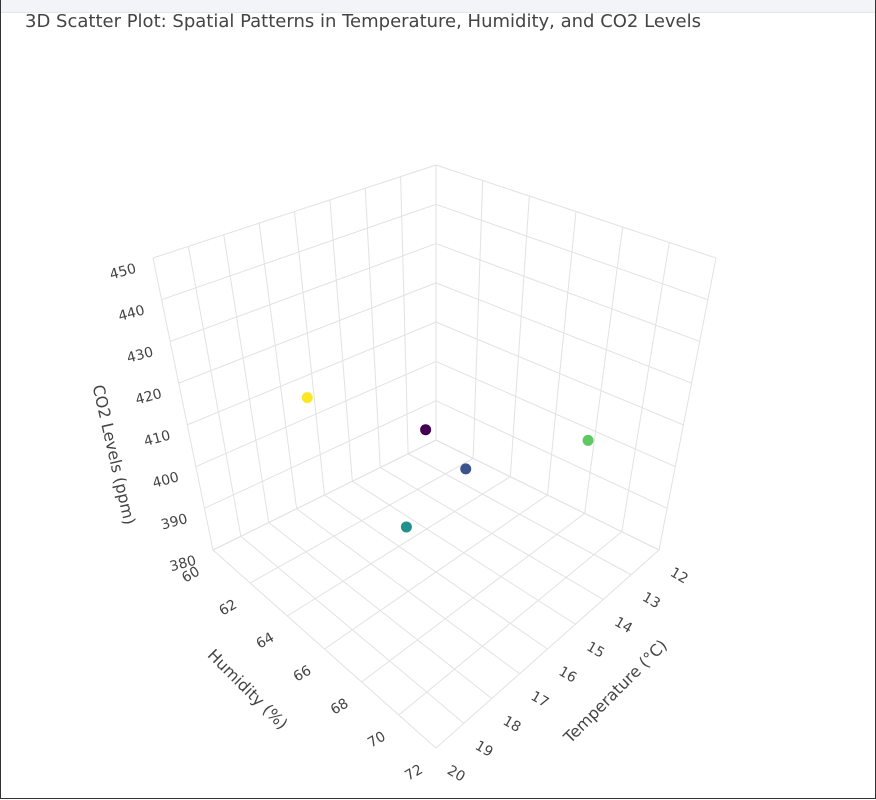 Image resolution: width=876 pixels, height=800 pixels. What do you see at coordinates (376, 740) in the screenshot?
I see `y-tick-label: 70` at bounding box center [376, 740].